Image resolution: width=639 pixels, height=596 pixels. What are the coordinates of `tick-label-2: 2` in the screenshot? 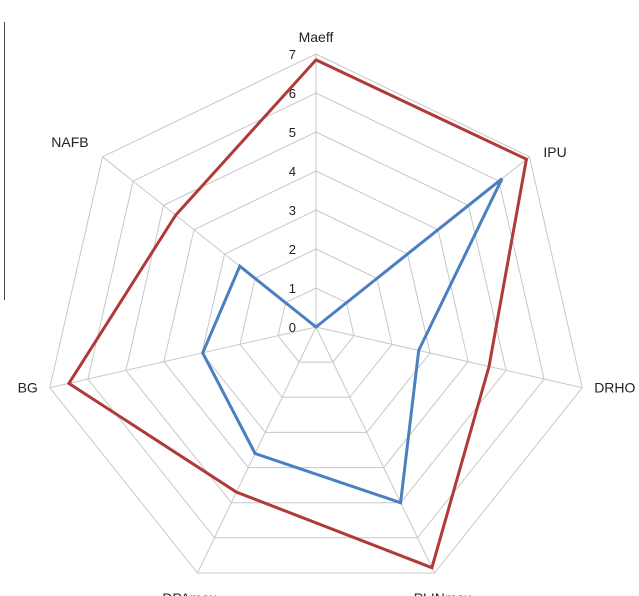 It's located at (292, 249).